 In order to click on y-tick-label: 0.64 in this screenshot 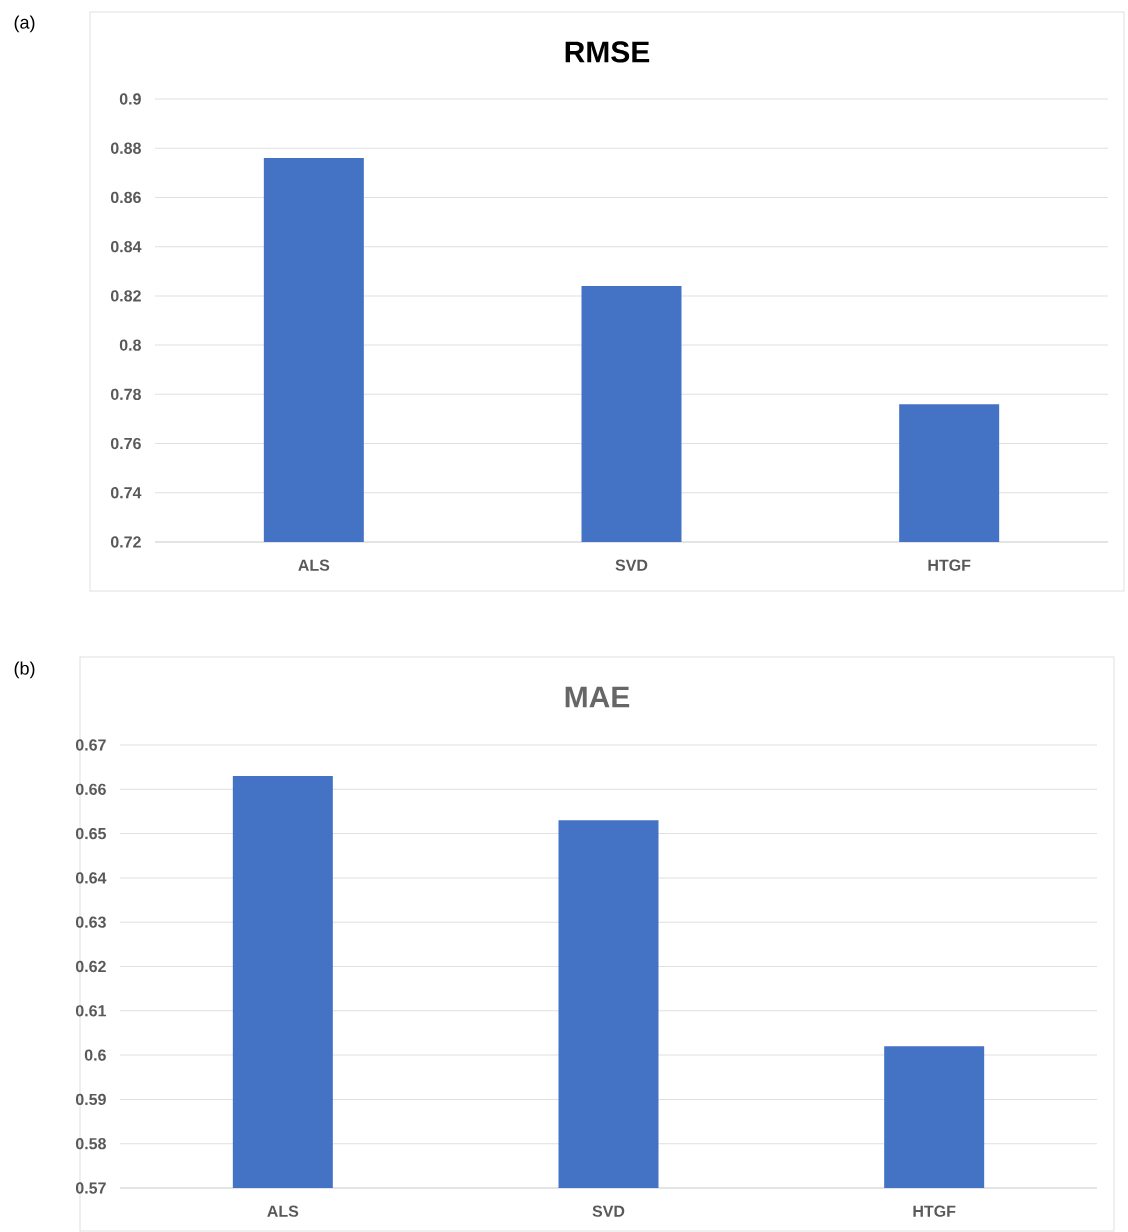, I will do `click(91, 878)`.